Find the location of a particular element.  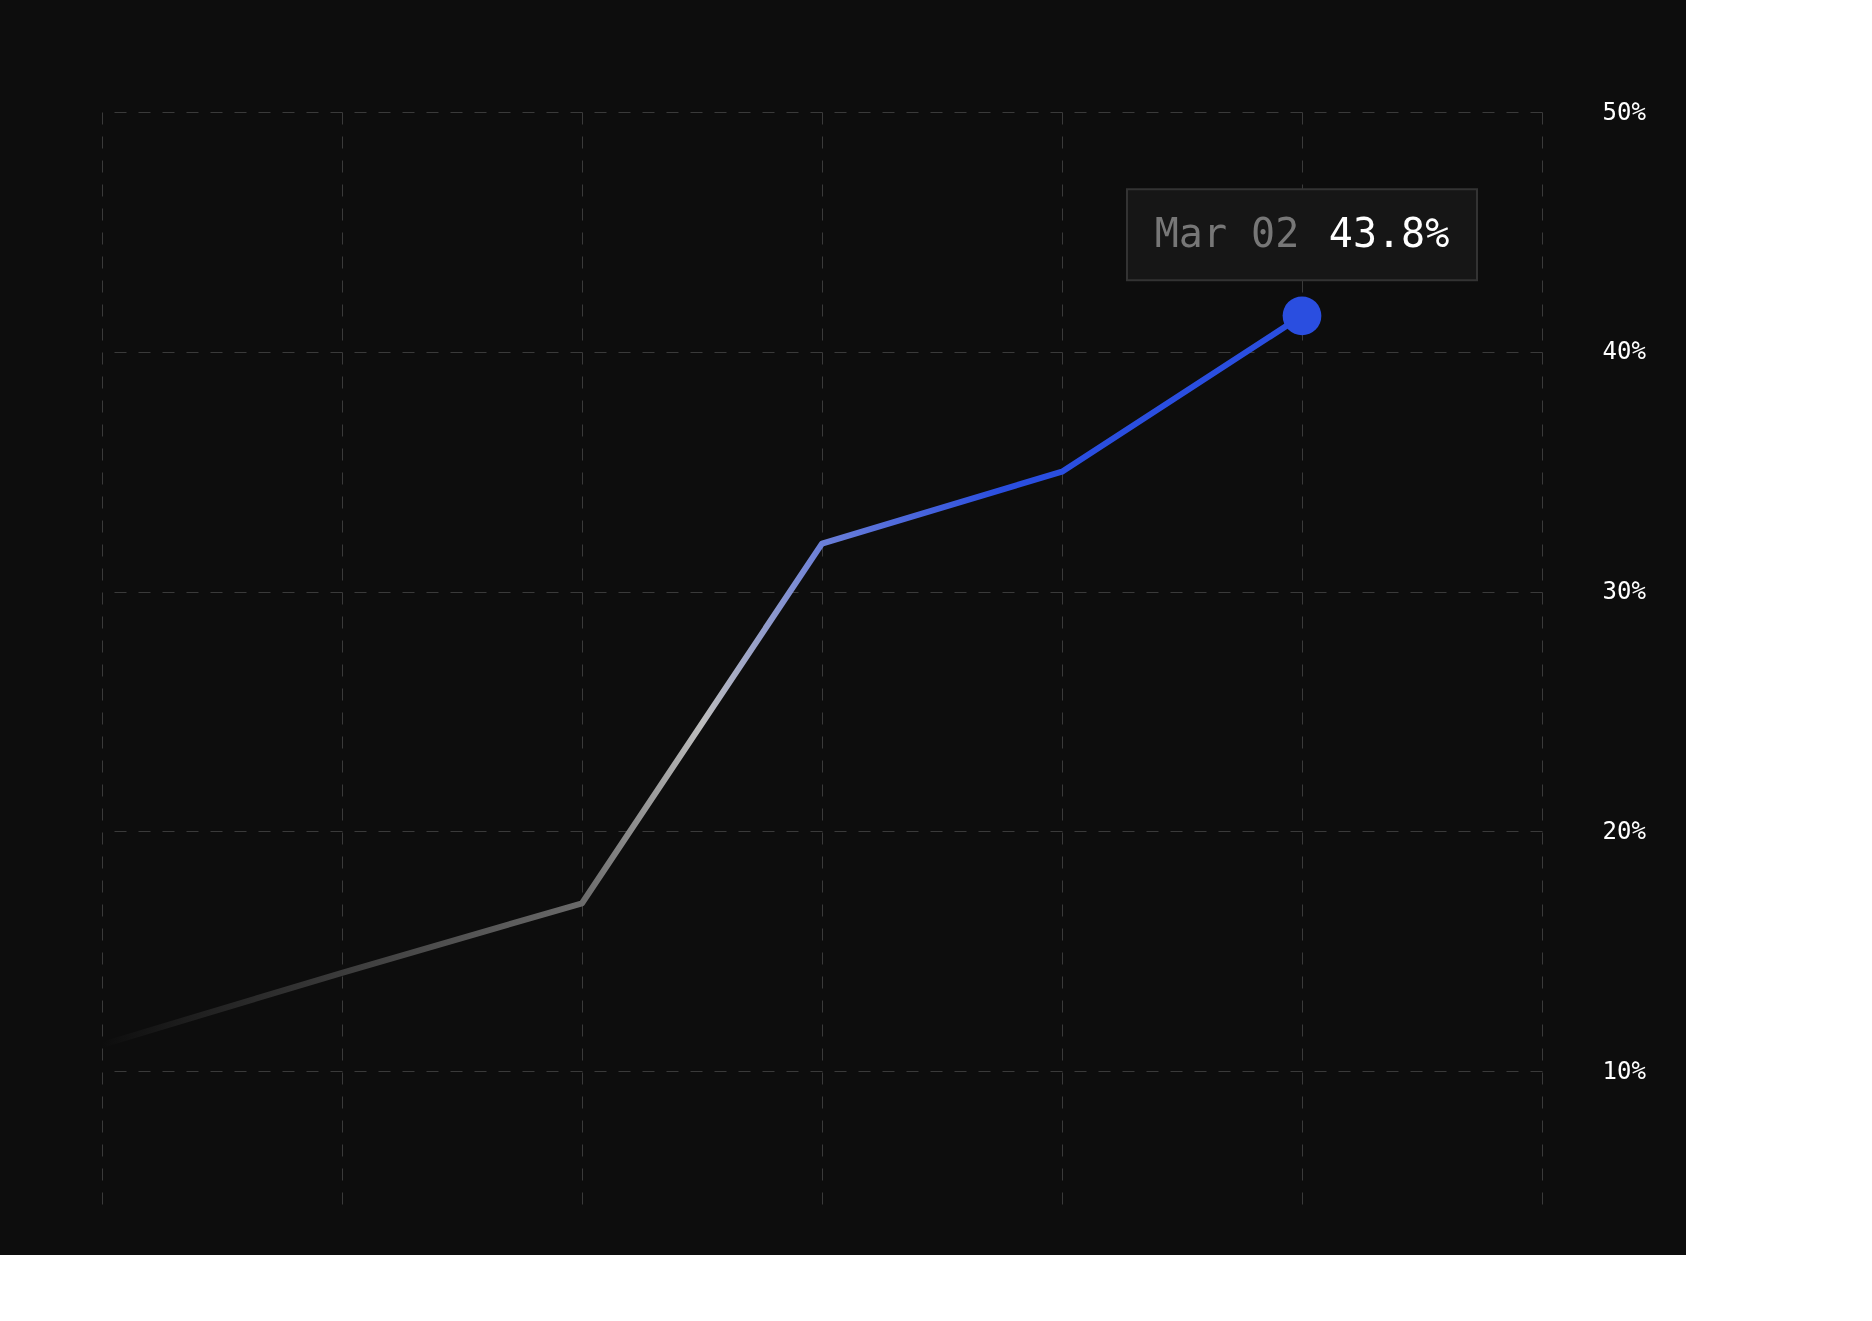

y-tick-label: 40% is located at coordinates (1624, 351).